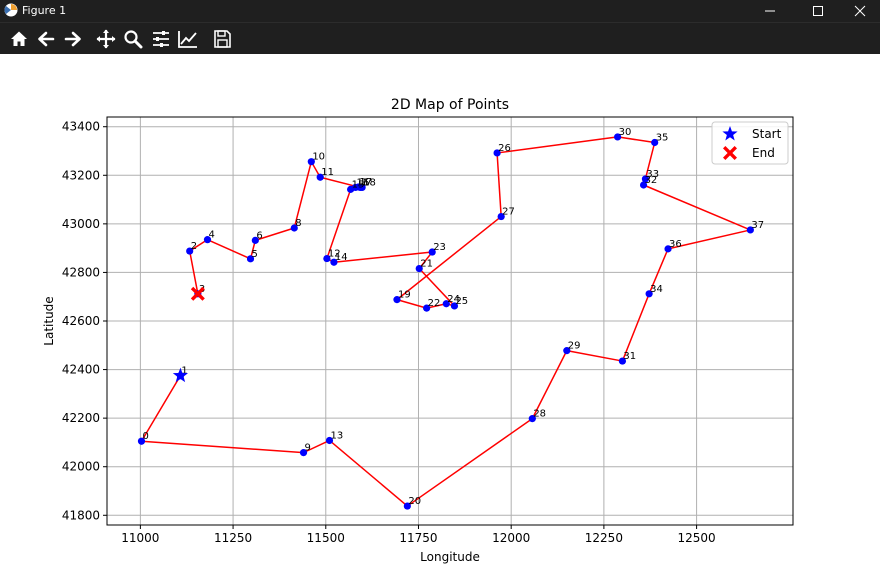 The image size is (880, 583). Describe the element at coordinates (197, 293) in the screenshot. I see `end-marker` at that location.